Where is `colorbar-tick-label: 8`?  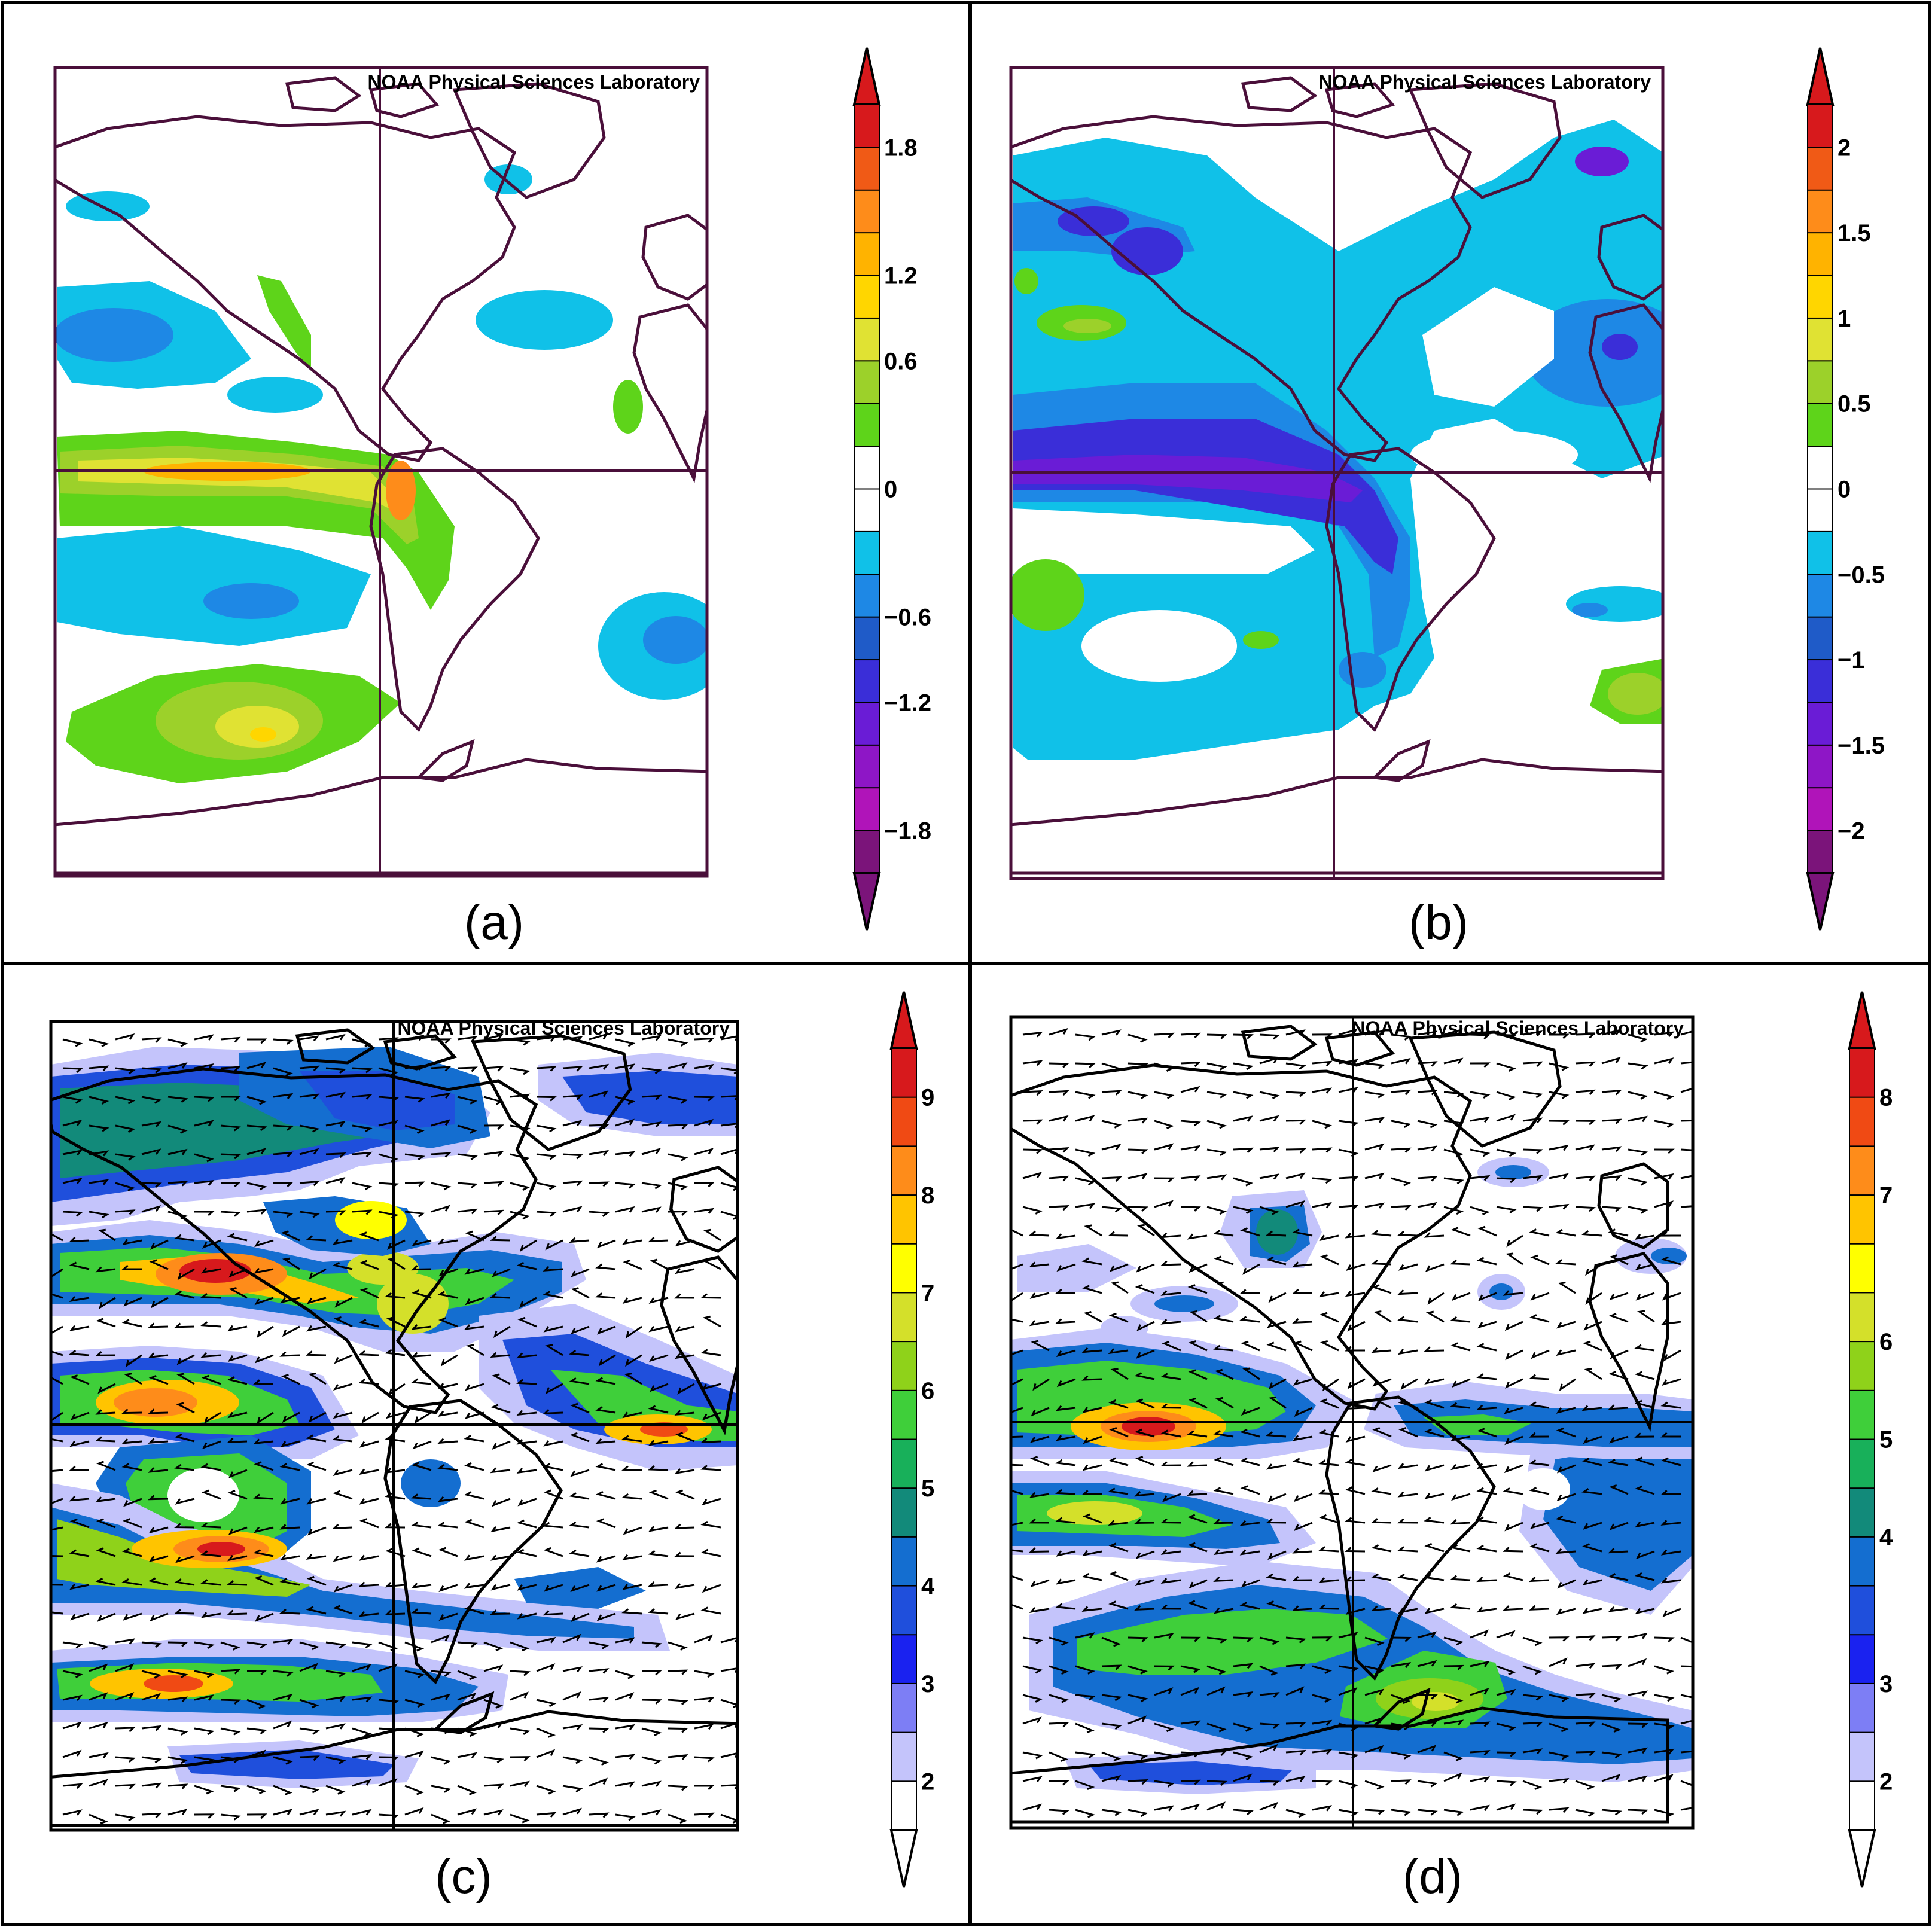 colorbar-tick-label: 8 is located at coordinates (927, 1195).